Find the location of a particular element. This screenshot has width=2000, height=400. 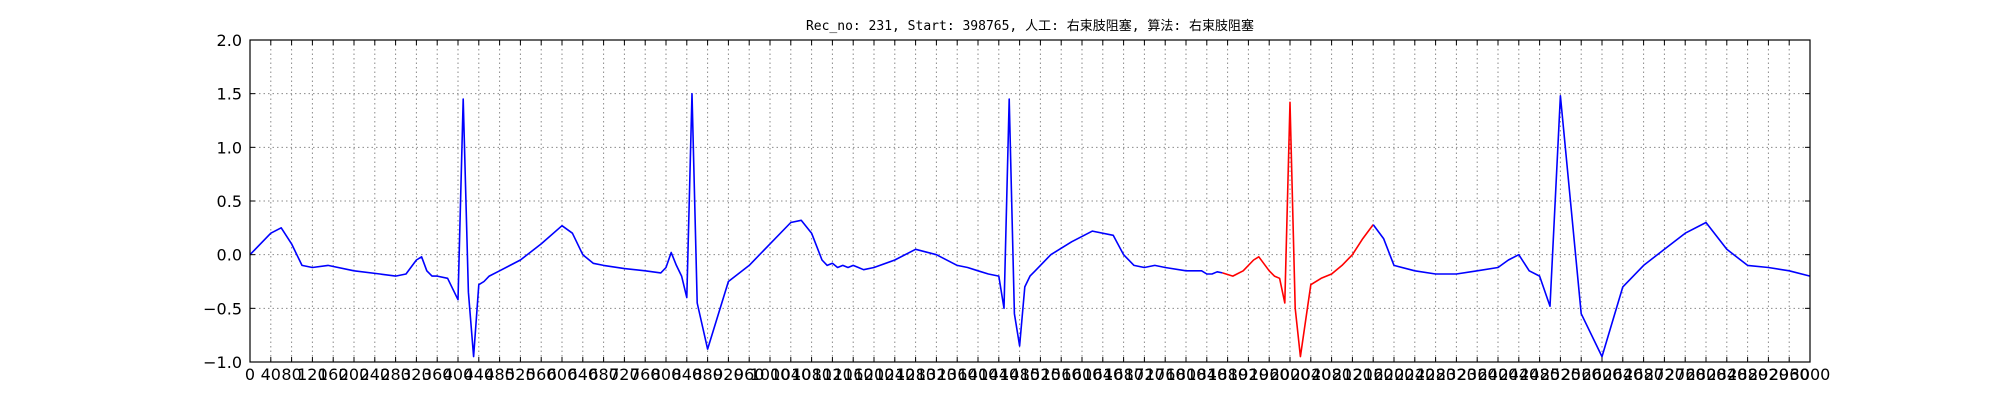

x-tick-label: 160 is located at coordinates (333, 374).